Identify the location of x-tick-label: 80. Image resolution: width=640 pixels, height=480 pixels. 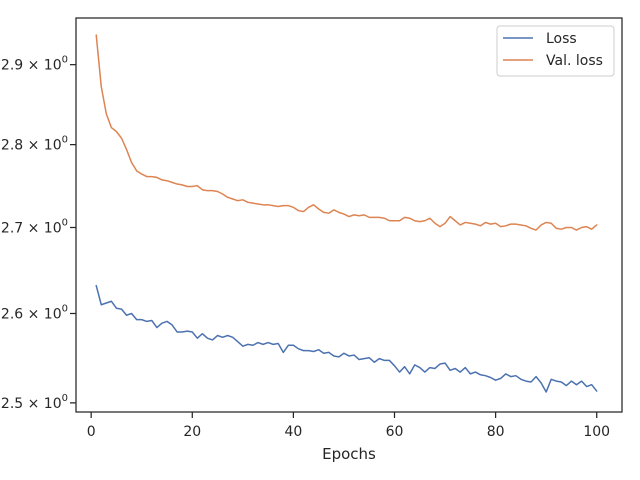
(496, 432).